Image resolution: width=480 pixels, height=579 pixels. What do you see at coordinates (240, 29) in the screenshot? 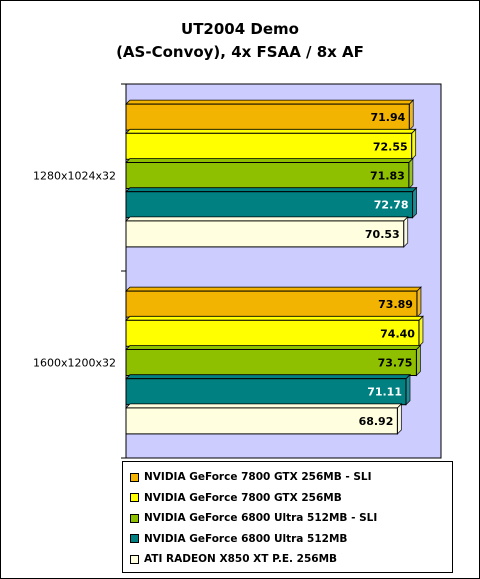
I see `chart-title-line-1: UT2004 Demo` at bounding box center [240, 29].